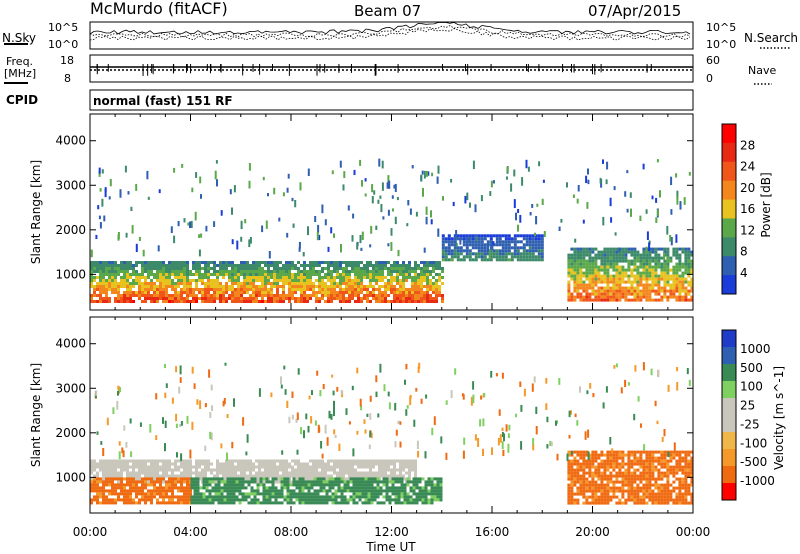  What do you see at coordinates (729, 266) in the screenshot?
I see `colorbar-swatch` at bounding box center [729, 266].